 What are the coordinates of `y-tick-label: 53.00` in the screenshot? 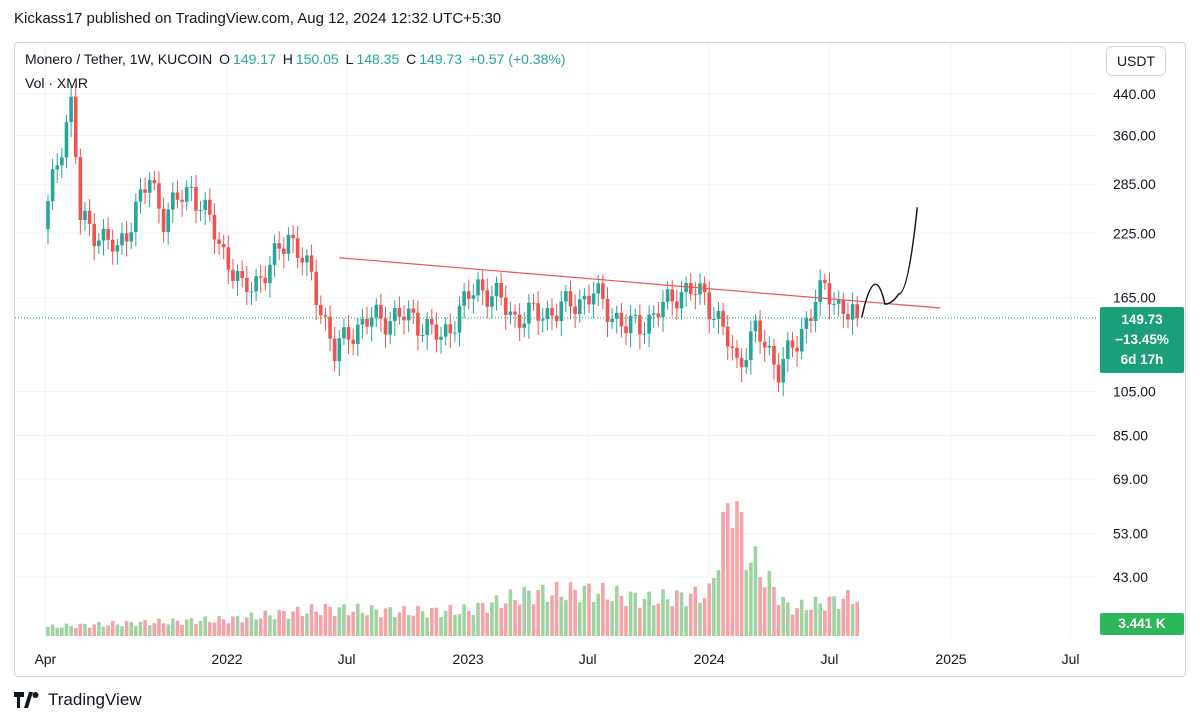 It's located at (1130, 534).